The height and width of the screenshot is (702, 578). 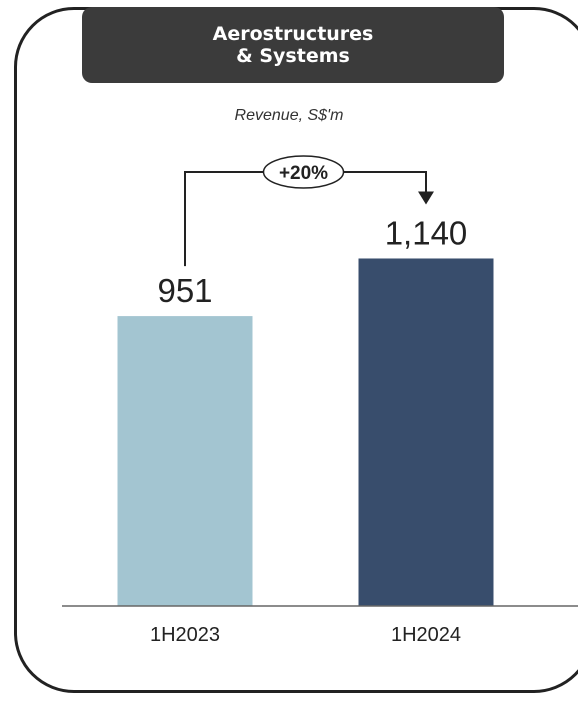 What do you see at coordinates (426, 432) in the screenshot?
I see `bar-1h2024` at bounding box center [426, 432].